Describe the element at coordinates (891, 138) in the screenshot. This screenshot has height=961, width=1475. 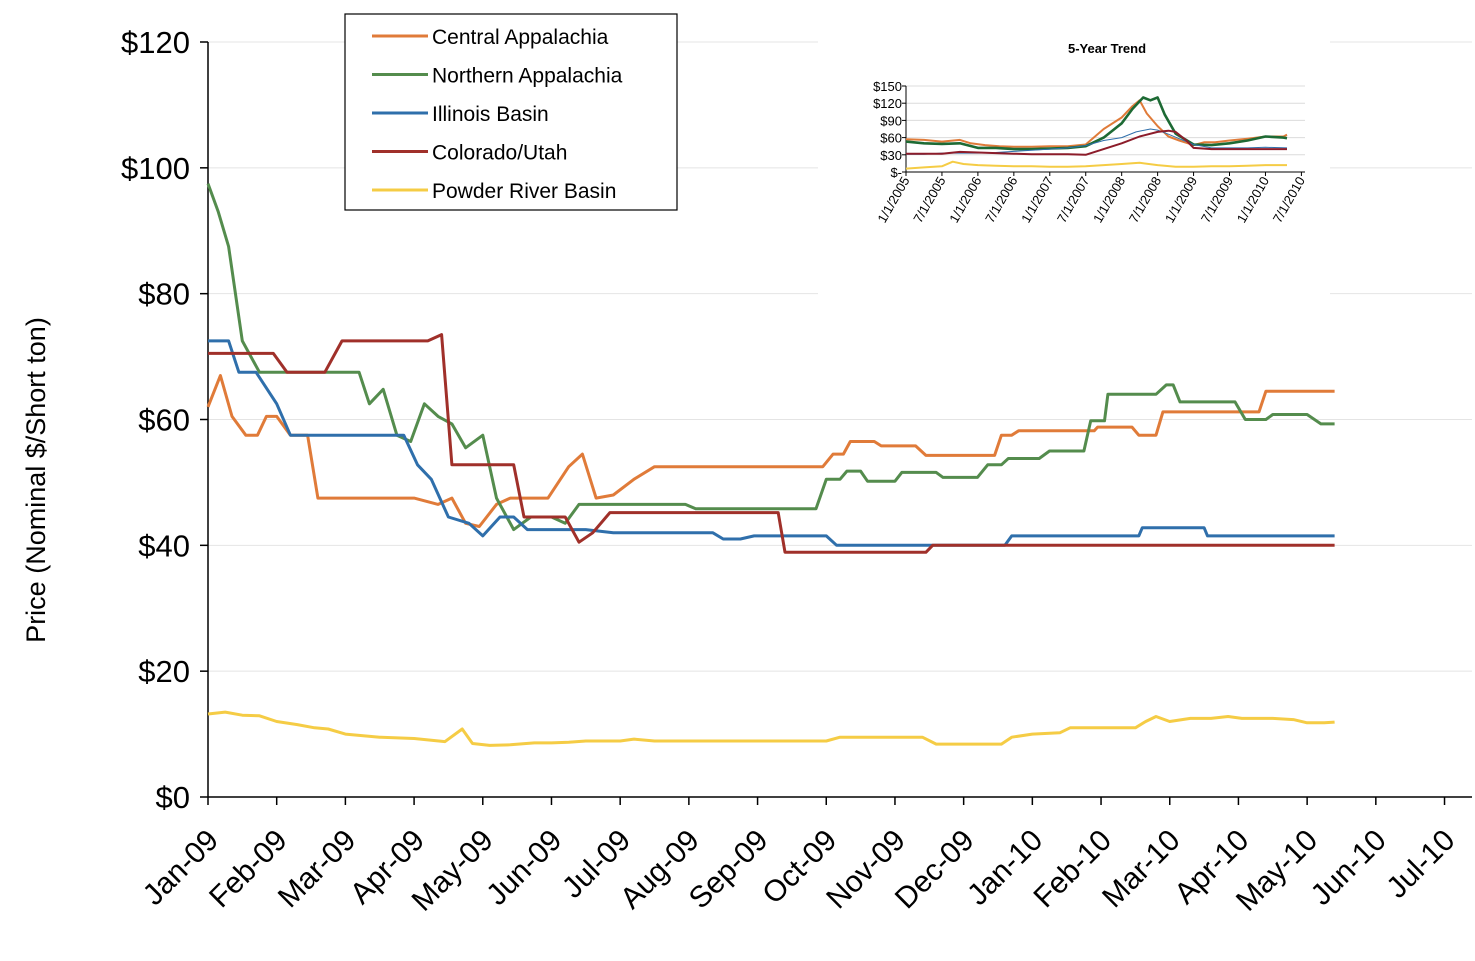
I see `inset-y-tick-label: $60` at that location.